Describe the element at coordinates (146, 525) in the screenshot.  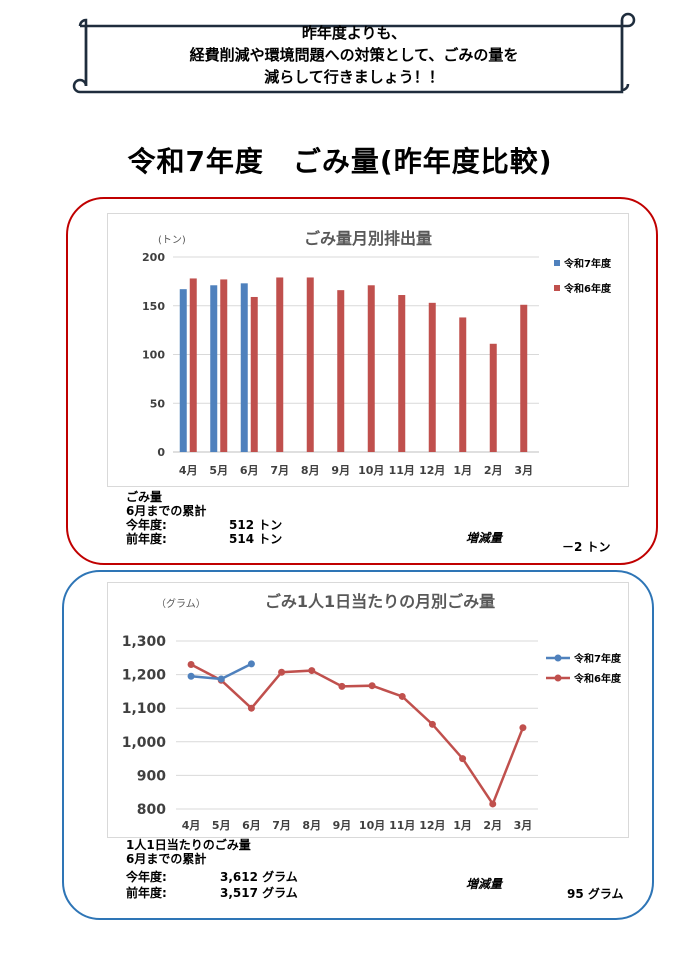
I see `top-this-year-label: 今年度:` at that location.